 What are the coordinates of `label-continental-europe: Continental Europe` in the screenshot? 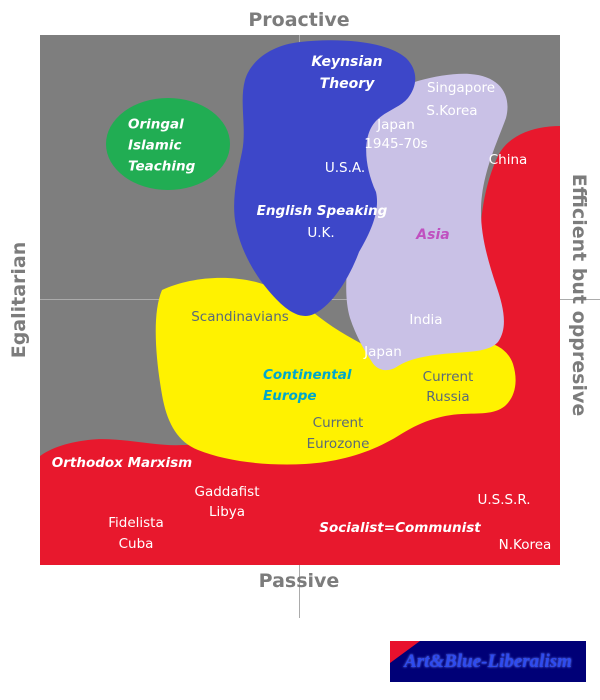 It's located at (307, 385).